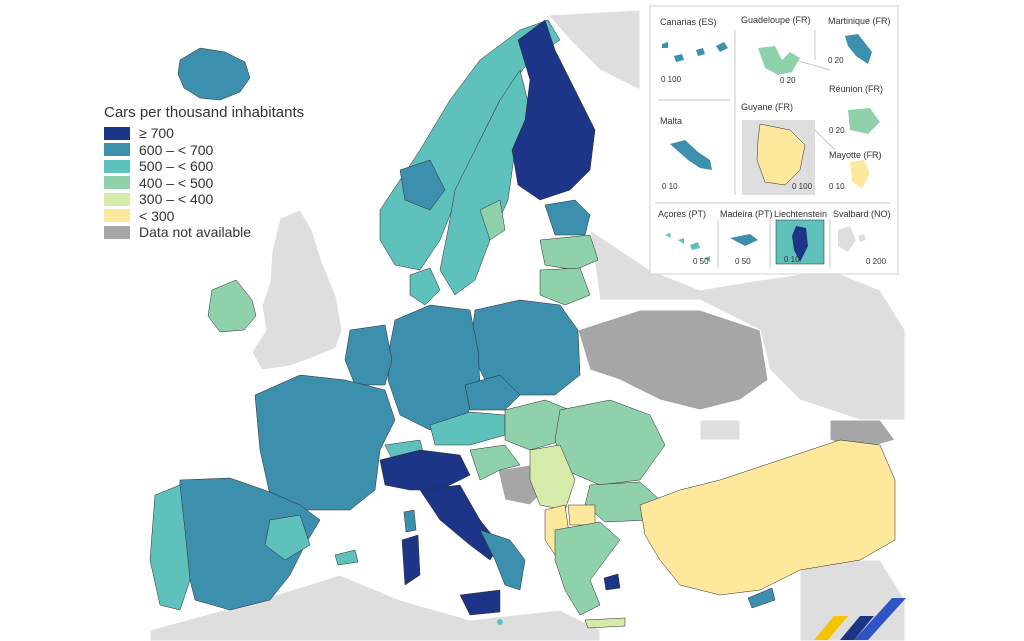 The image size is (1024, 641). I want to click on legend-item: Data not available, so click(204, 232).